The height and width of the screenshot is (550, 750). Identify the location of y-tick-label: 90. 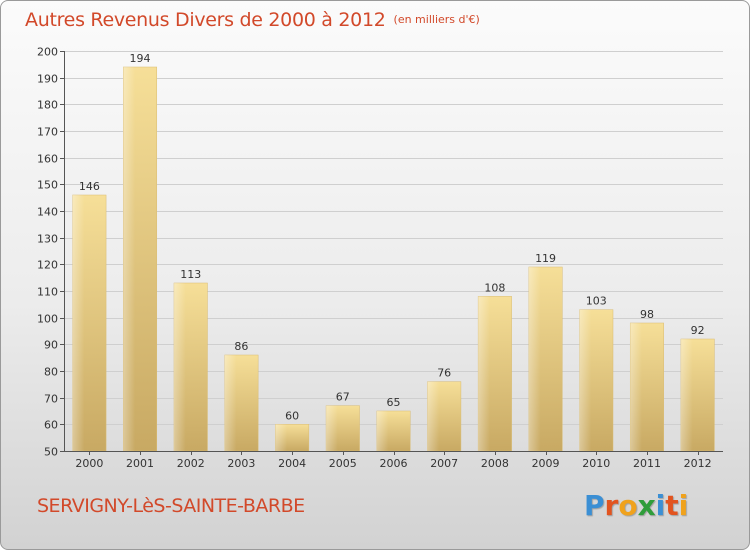
(51, 345).